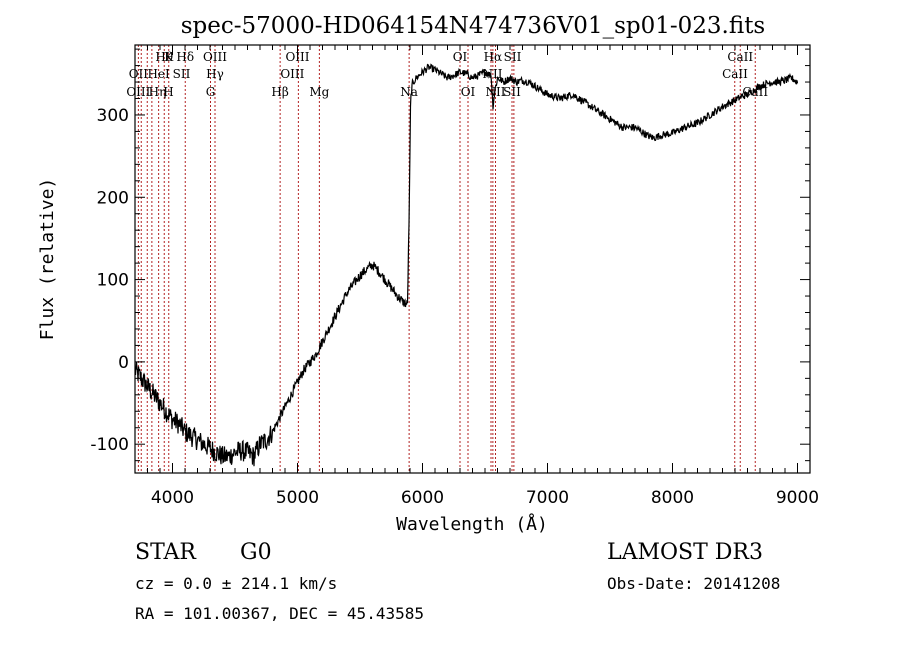 This screenshot has width=900, height=649. What do you see at coordinates (409, 92) in the screenshot?
I see `emission-line-label: Na` at bounding box center [409, 92].